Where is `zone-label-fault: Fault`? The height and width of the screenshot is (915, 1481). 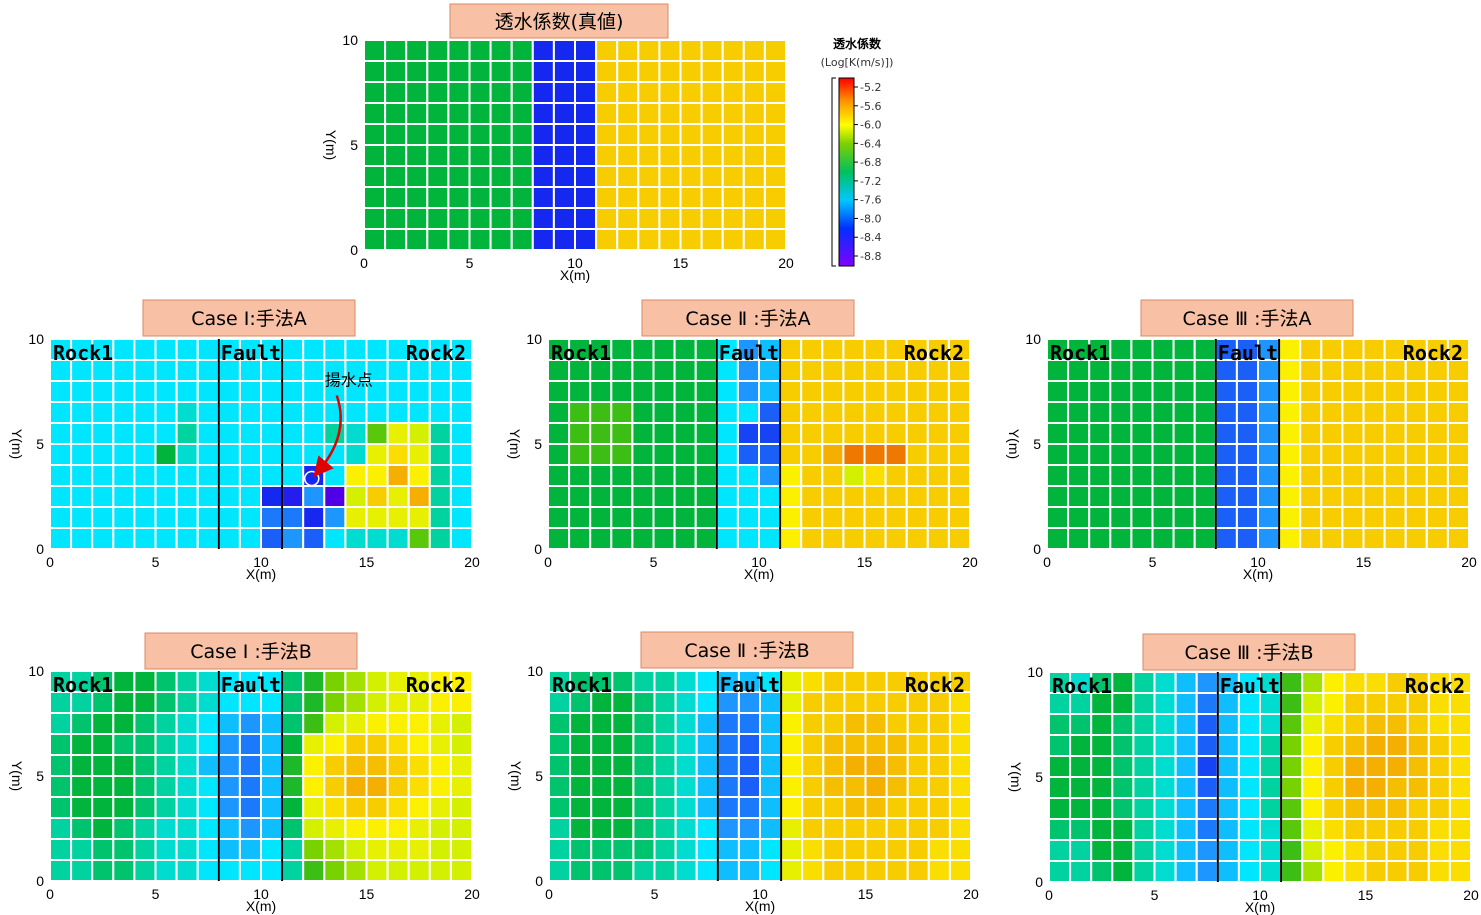 zone-label-fault: Fault is located at coordinates (1248, 353).